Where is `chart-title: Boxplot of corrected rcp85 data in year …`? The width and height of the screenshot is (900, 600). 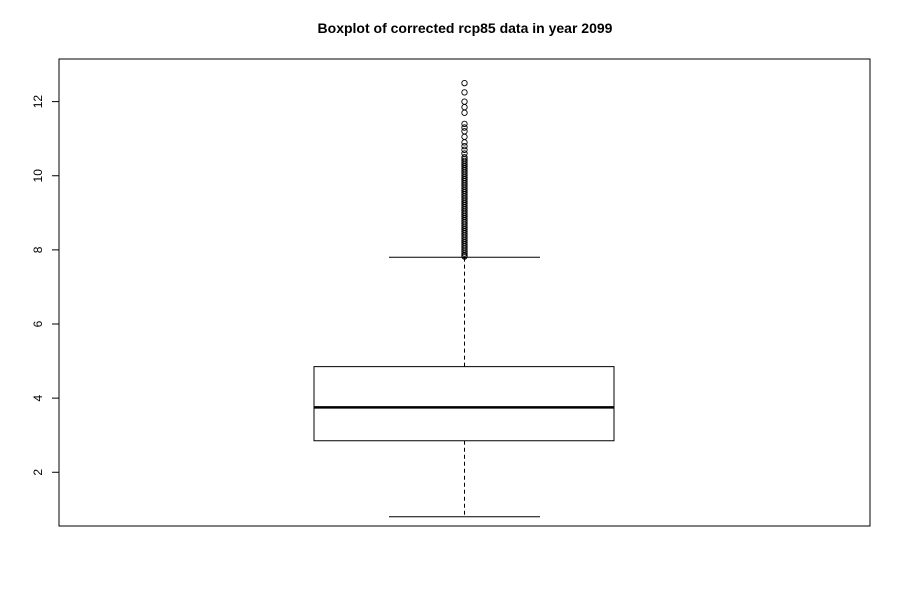
chart-title: Boxplot of corrected rcp85 data in year … is located at coordinates (465, 28).